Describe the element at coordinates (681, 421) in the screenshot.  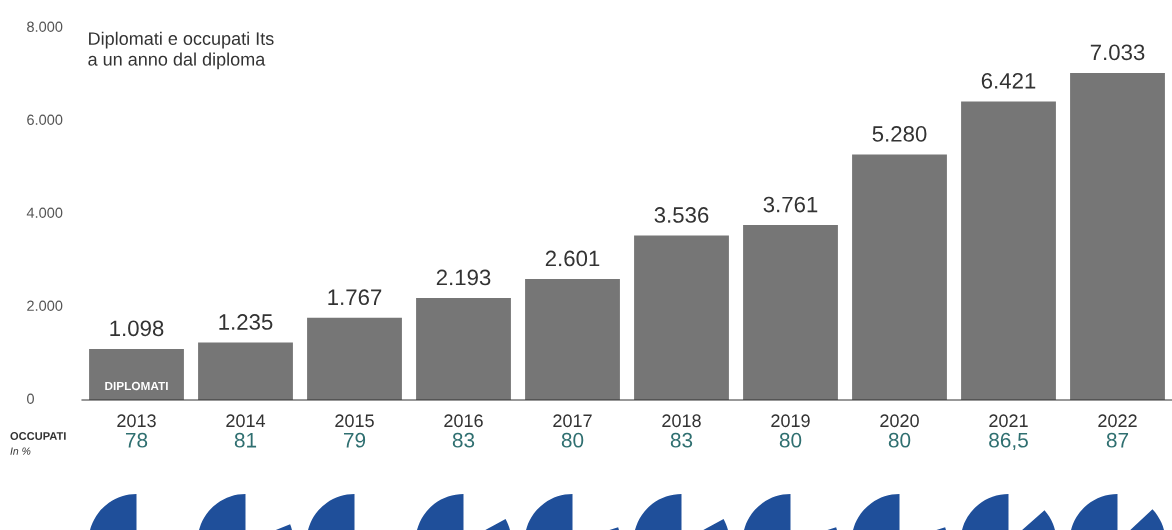
I see `x-tick-label: 2018` at that location.